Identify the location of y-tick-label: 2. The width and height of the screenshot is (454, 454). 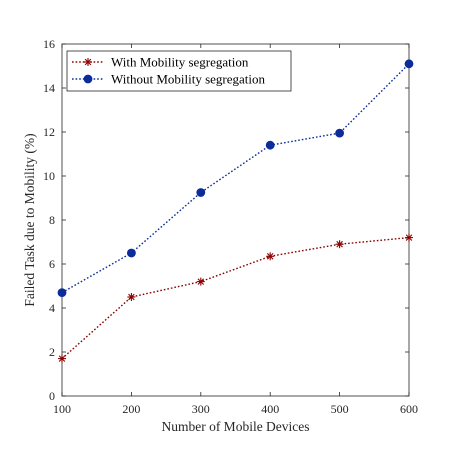
(52, 352).